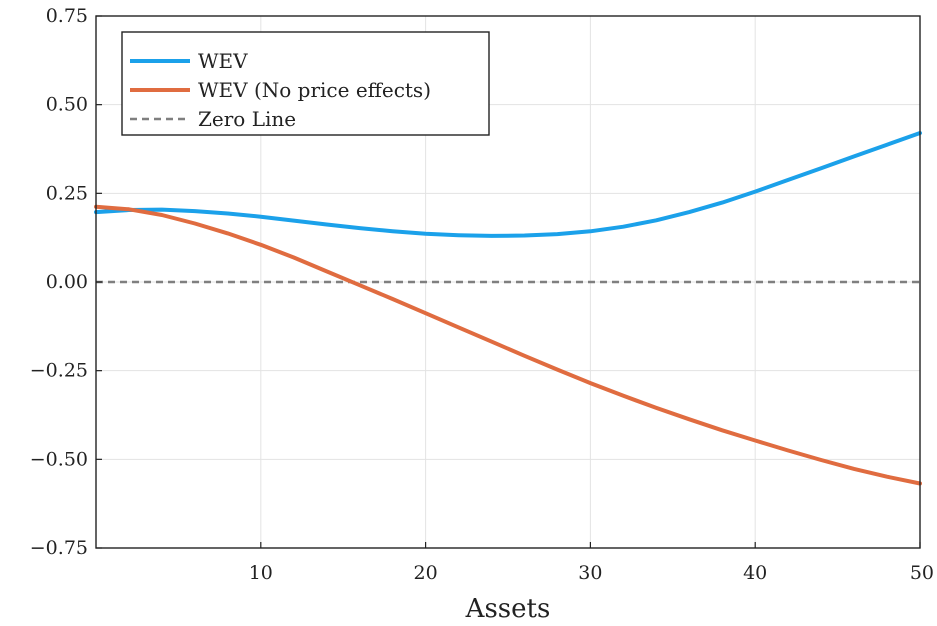  What do you see at coordinates (590, 573) in the screenshot?
I see `x-tick-label-2: 30` at bounding box center [590, 573].